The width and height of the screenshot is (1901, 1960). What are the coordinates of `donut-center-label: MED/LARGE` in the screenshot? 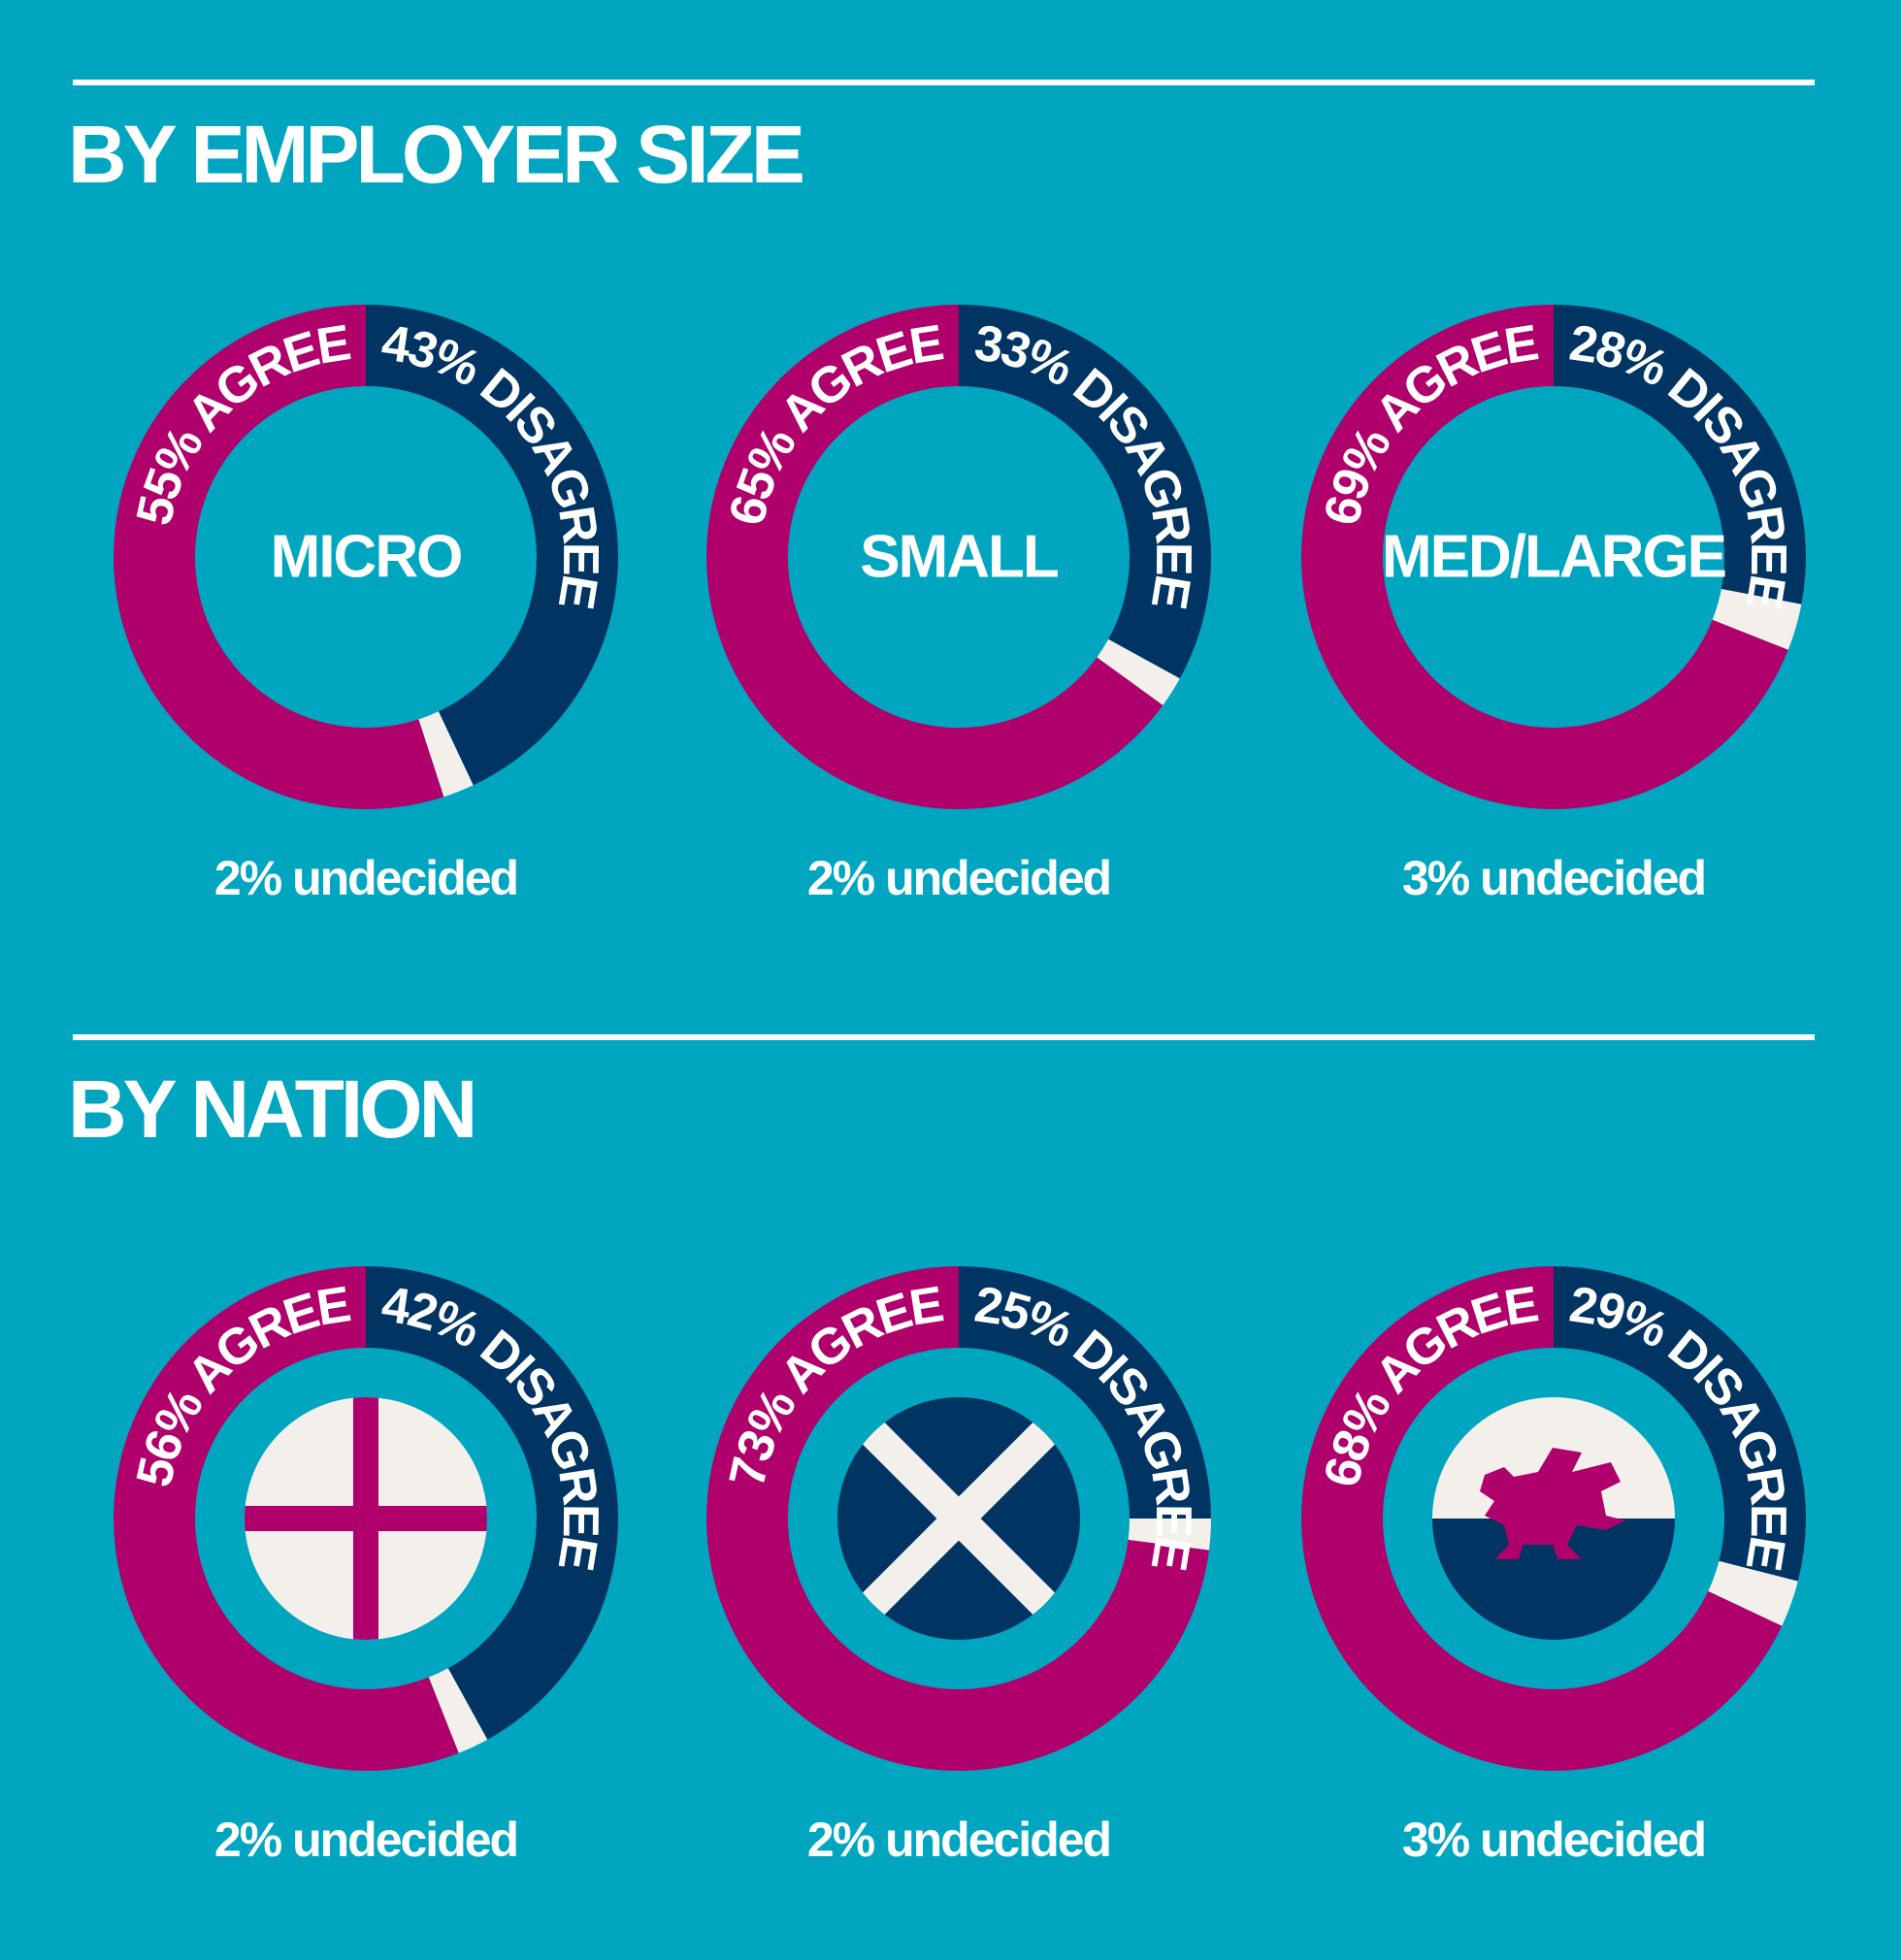 It's located at (1553, 556).